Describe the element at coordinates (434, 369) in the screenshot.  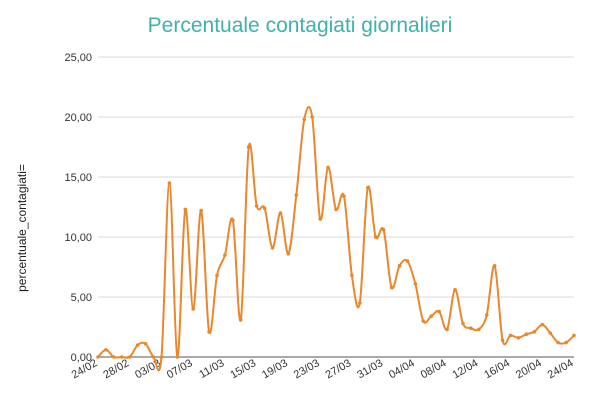
I see `x-tick-label: 08/04` at that location.